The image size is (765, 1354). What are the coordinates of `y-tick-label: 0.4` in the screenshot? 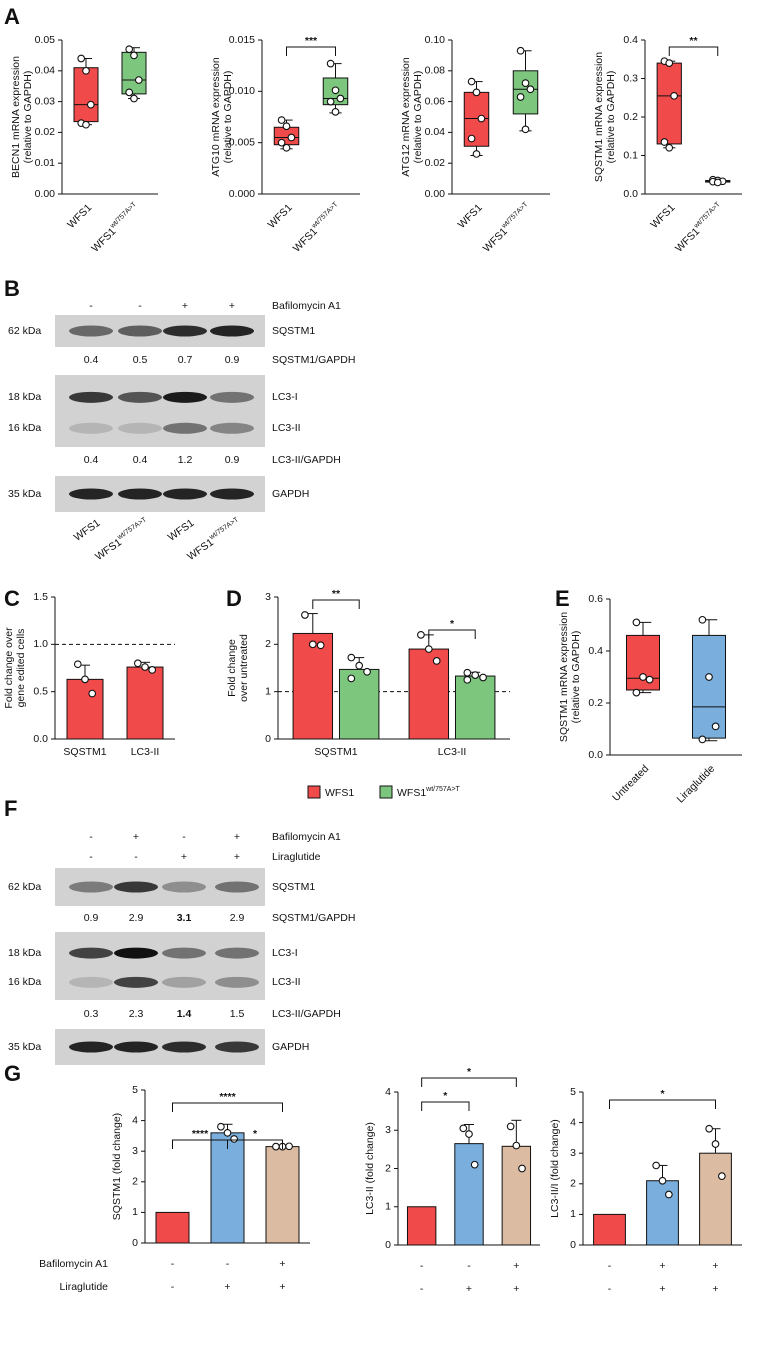 It's located at (630, 40).